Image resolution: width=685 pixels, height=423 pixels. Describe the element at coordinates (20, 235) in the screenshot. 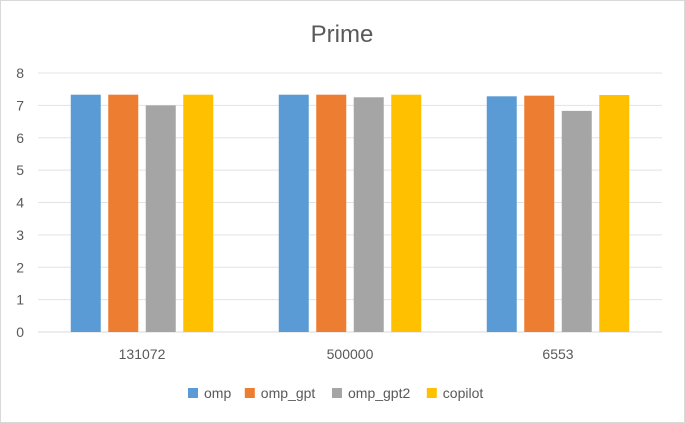

I see `y-tick-label: 3` at that location.